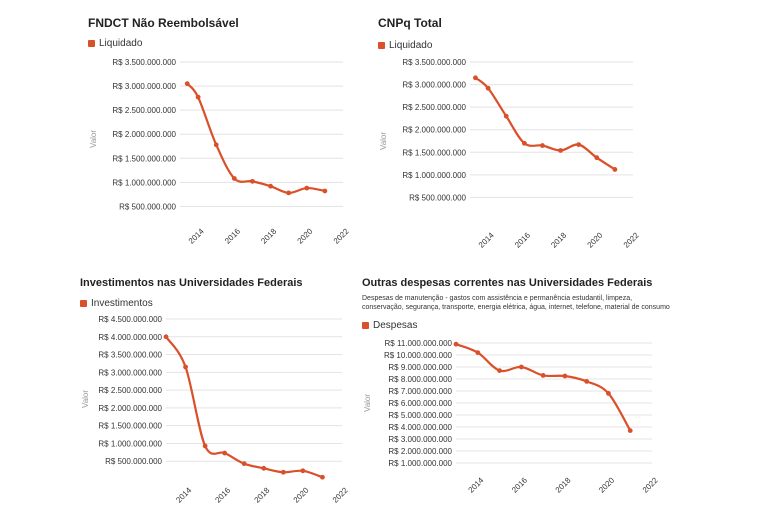 The width and height of the screenshot is (768, 512). What do you see at coordinates (130, 319) in the screenshot?
I see `y-tick-label: R$ 4.500.000.000` at bounding box center [130, 319].